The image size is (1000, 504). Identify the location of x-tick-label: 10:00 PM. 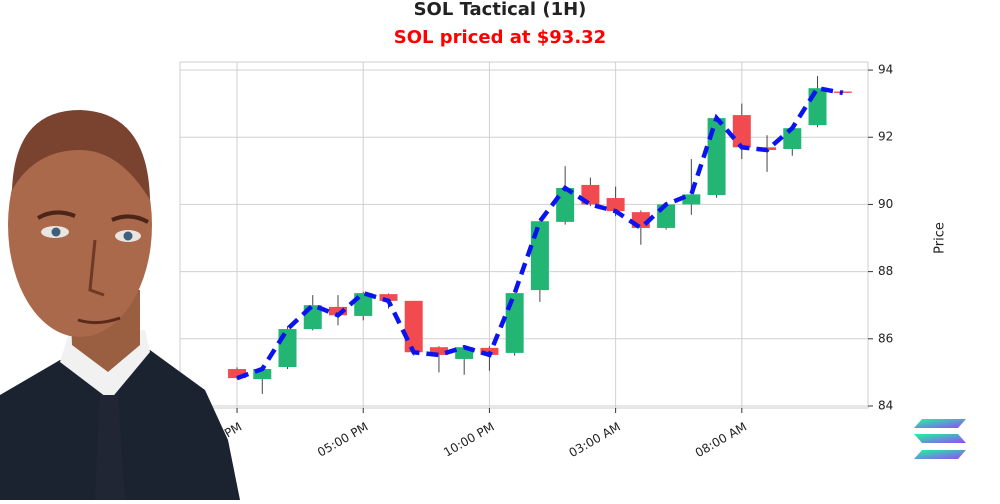
(468, 440).